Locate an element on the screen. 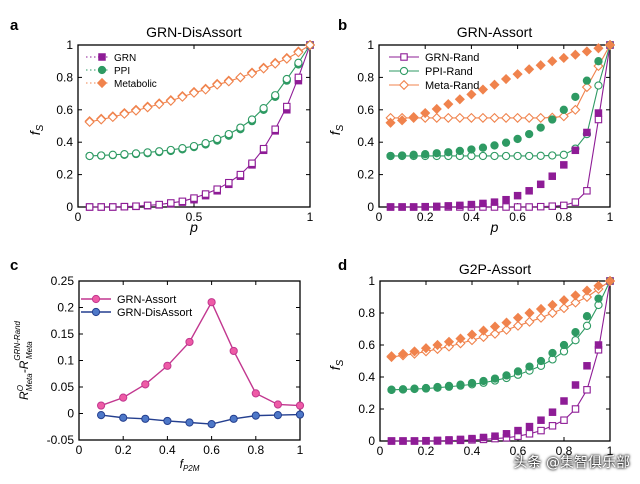  x-axis-label: p is located at coordinates (494, 227).